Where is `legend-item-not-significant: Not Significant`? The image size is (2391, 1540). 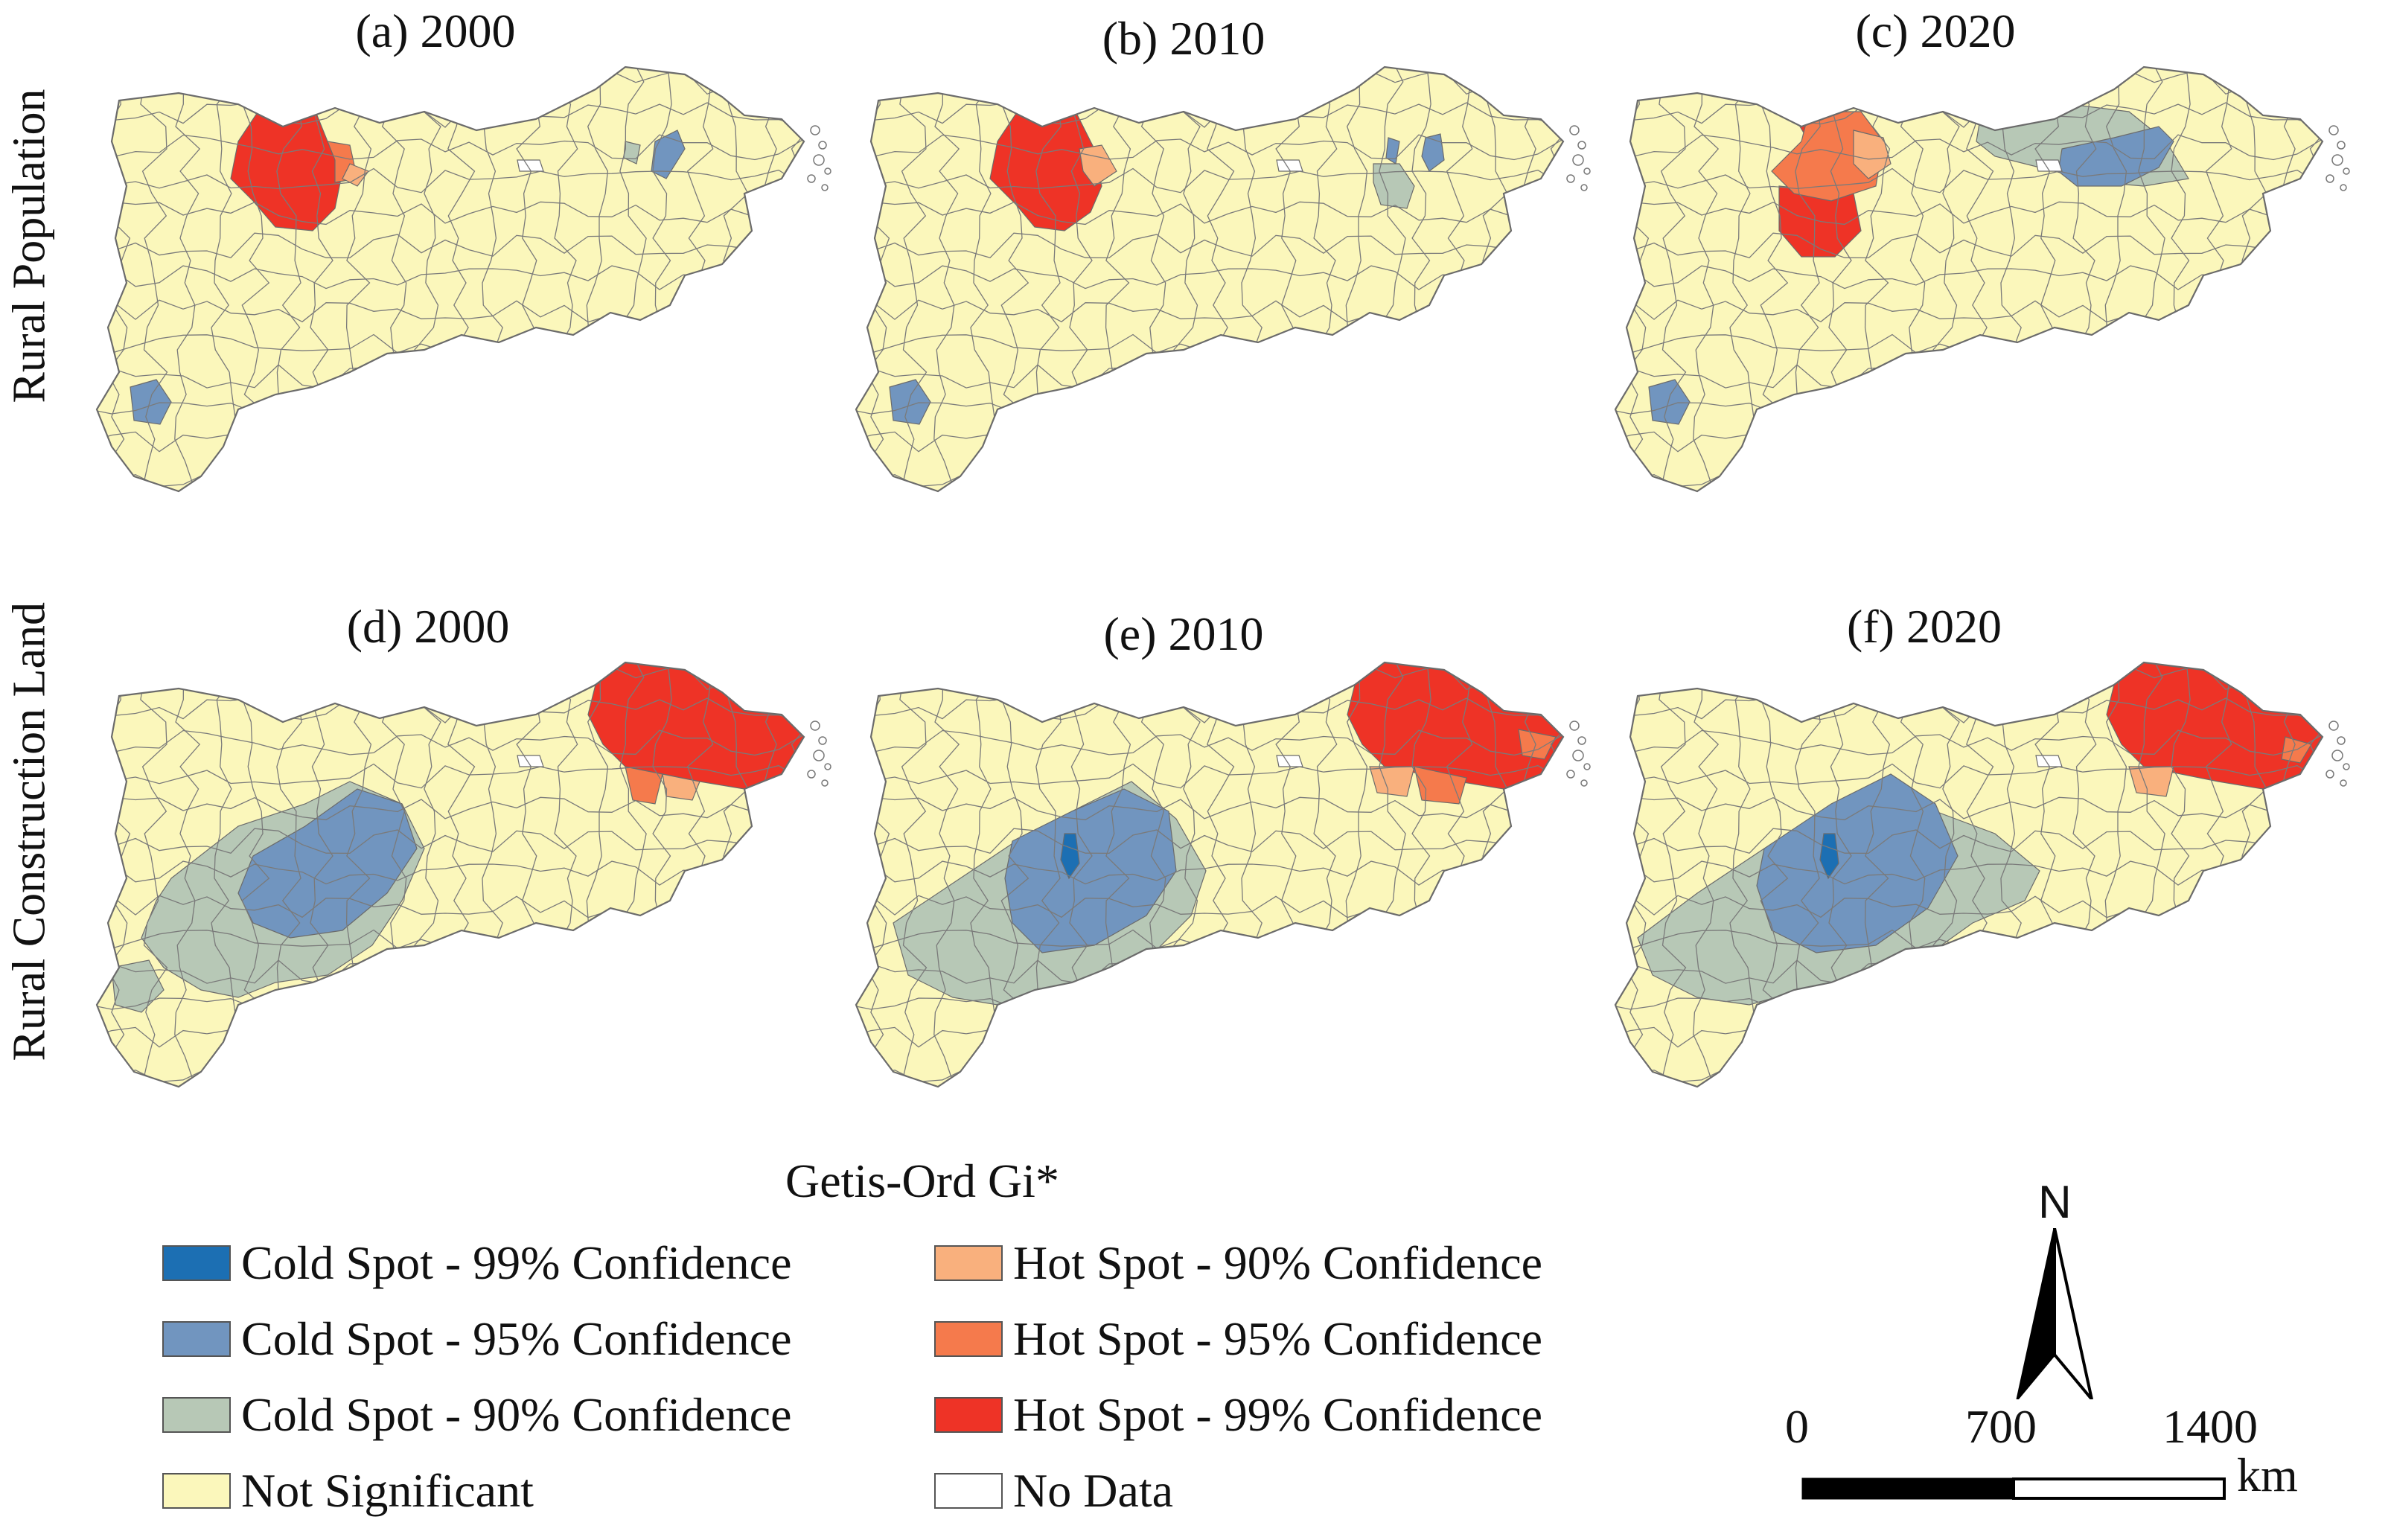 legend-item-not-significant: Not Significant is located at coordinates (348, 1491).